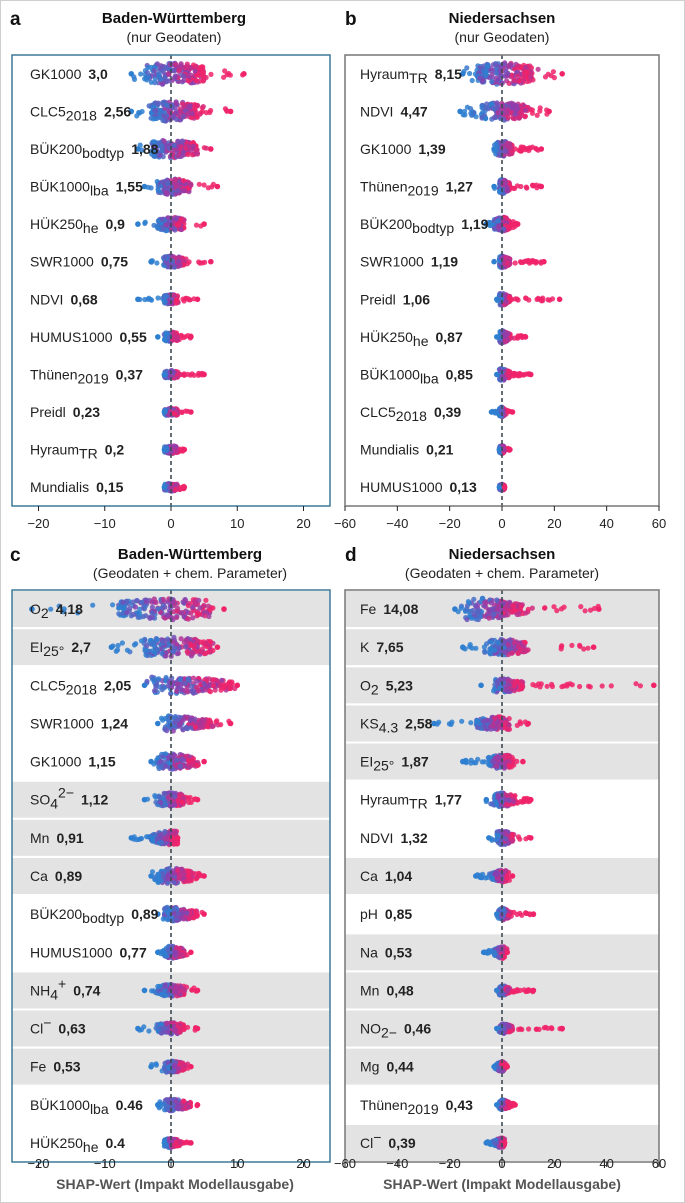 The width and height of the screenshot is (685, 1203). Describe the element at coordinates (132, 337) in the screenshot. I see `feature-a-7-importance: 0,55` at that location.